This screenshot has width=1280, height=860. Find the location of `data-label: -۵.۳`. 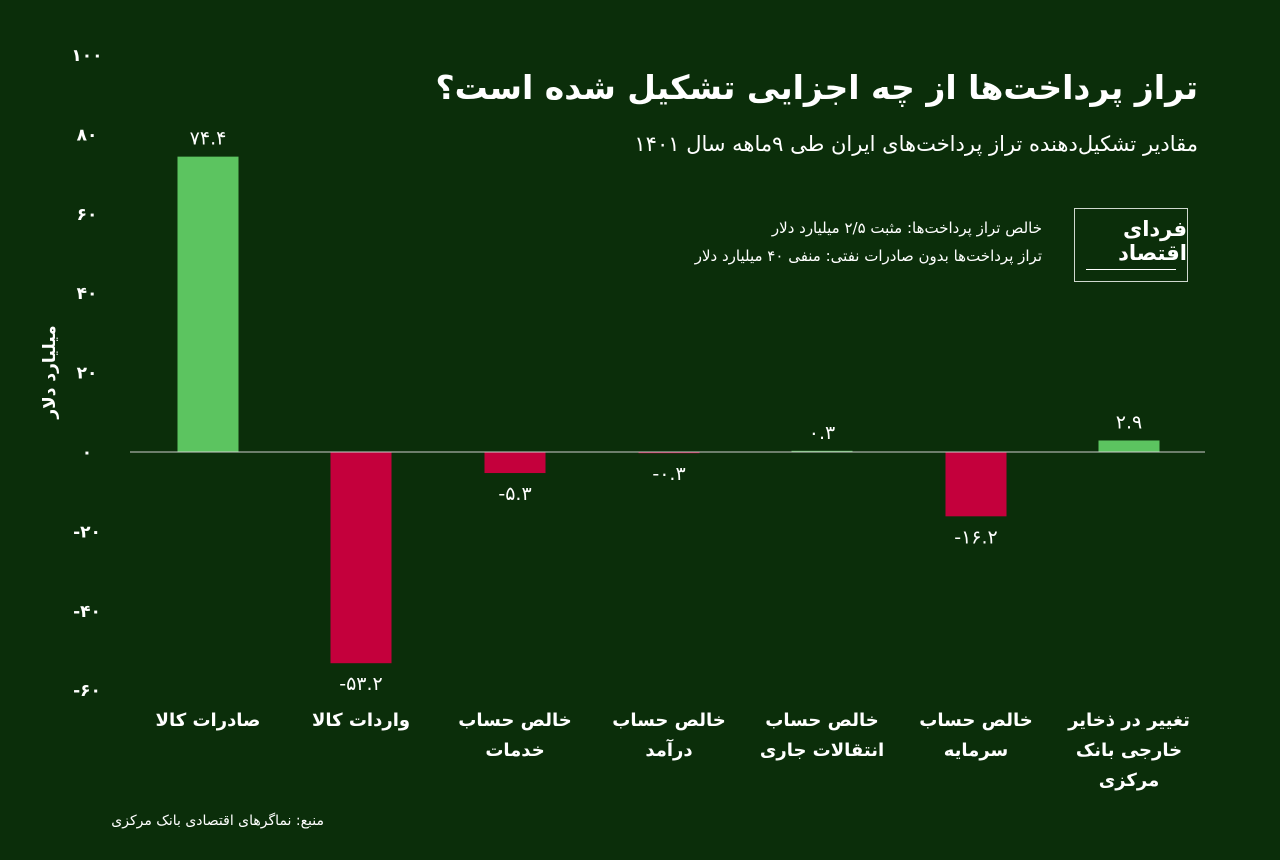

data-label: -۵.۳ is located at coordinates (514, 494).